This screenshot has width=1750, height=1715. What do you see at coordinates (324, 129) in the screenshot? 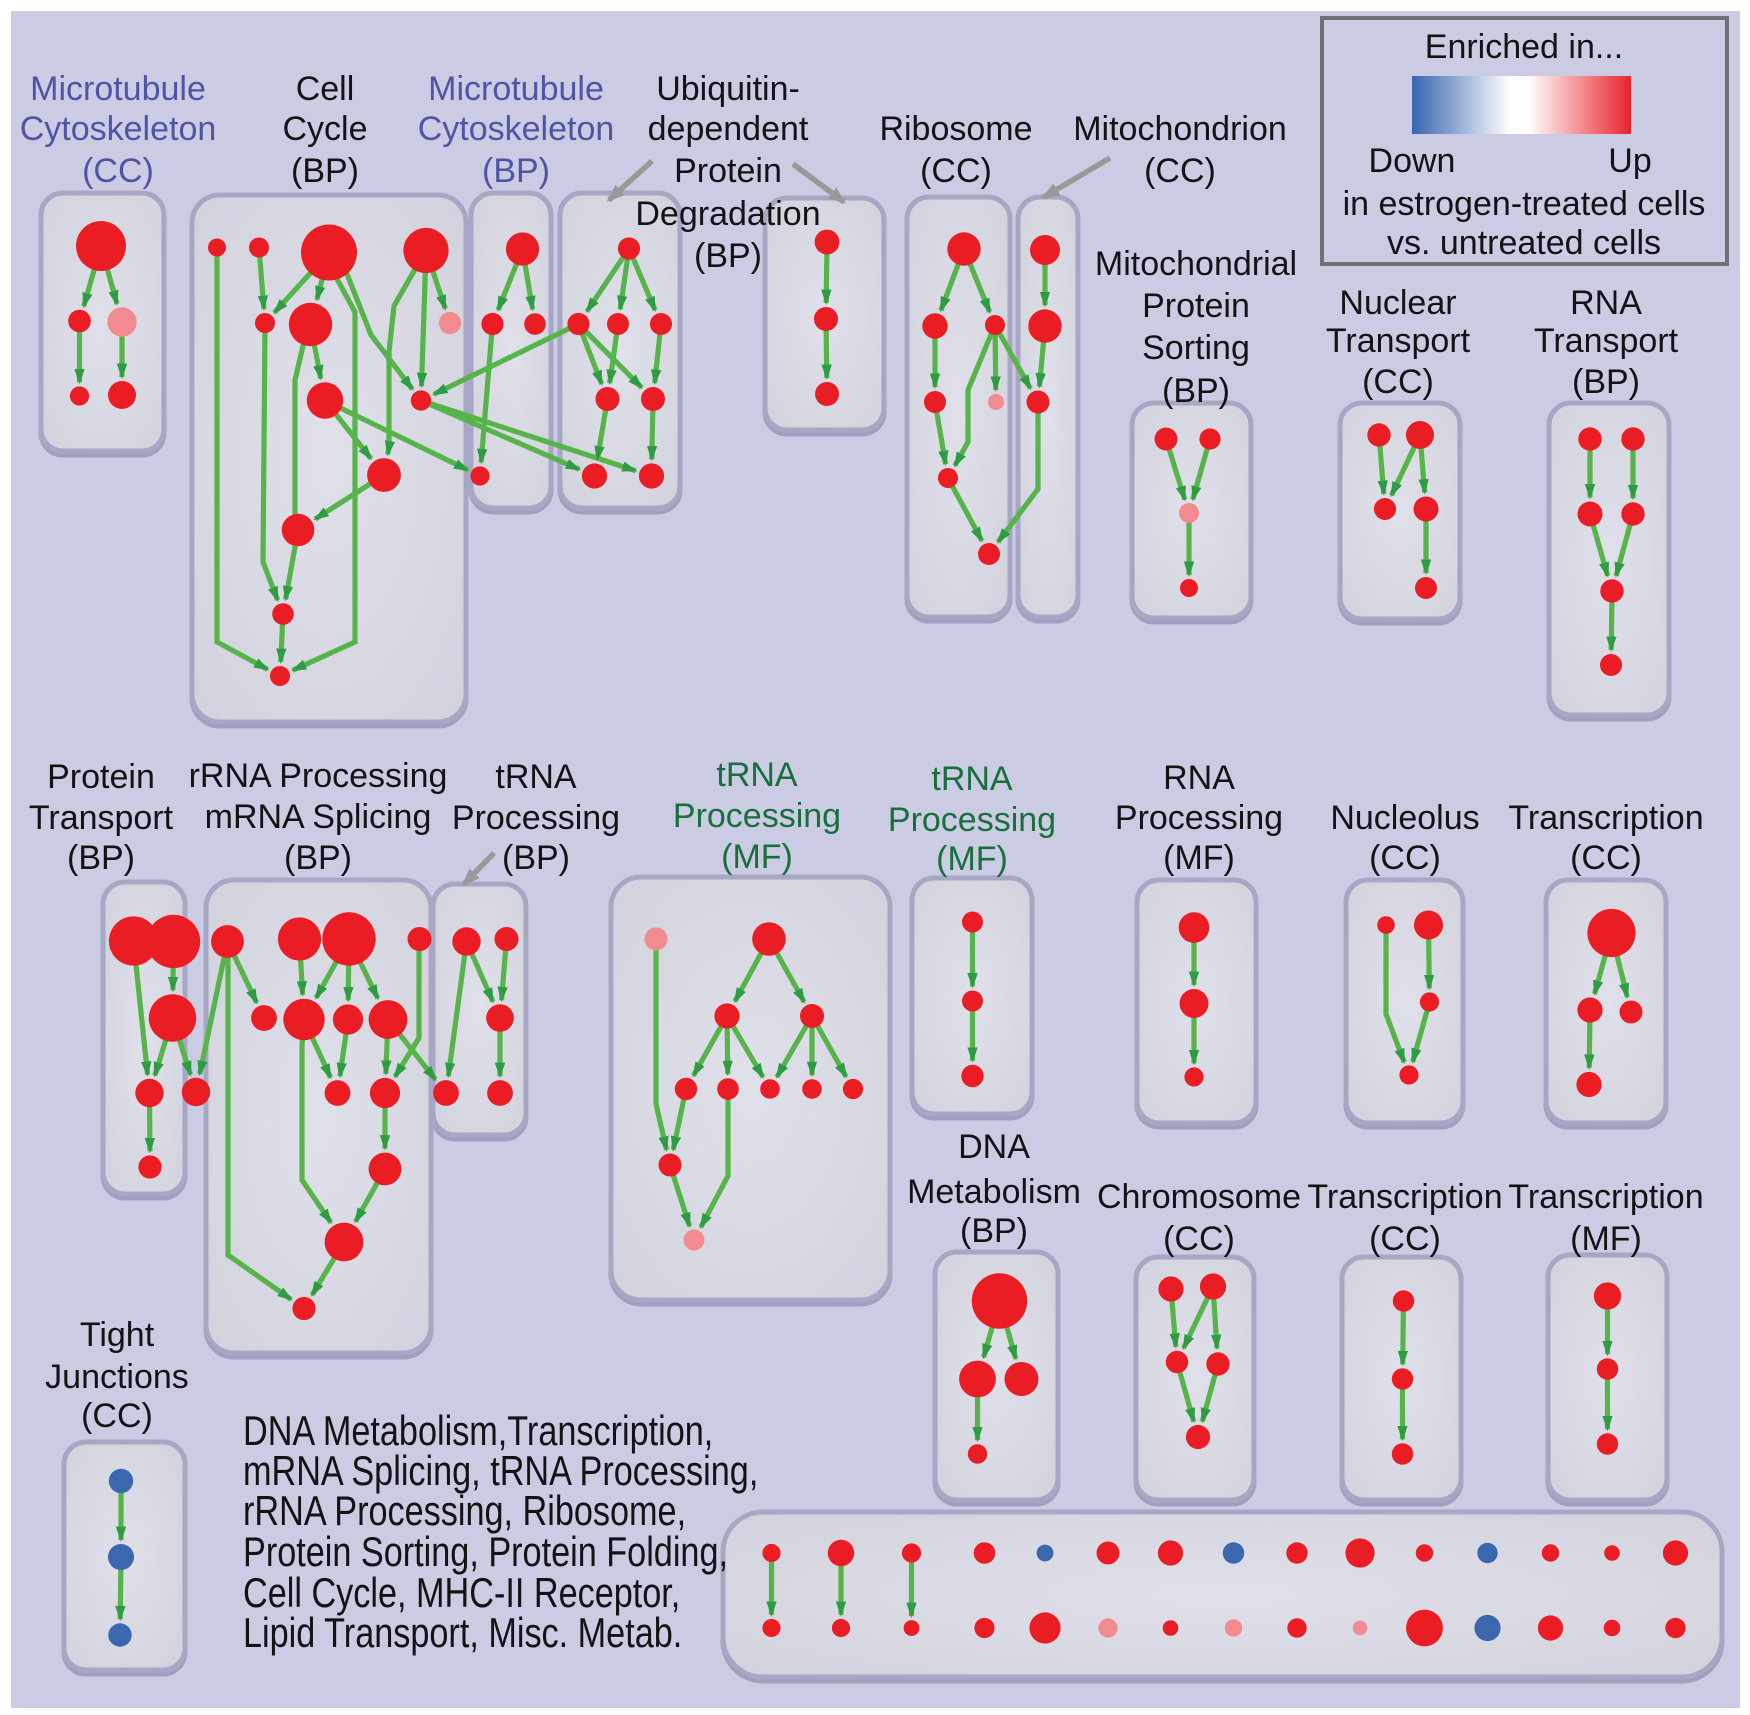
I see `svg-text: Cycle` at bounding box center [324, 129].